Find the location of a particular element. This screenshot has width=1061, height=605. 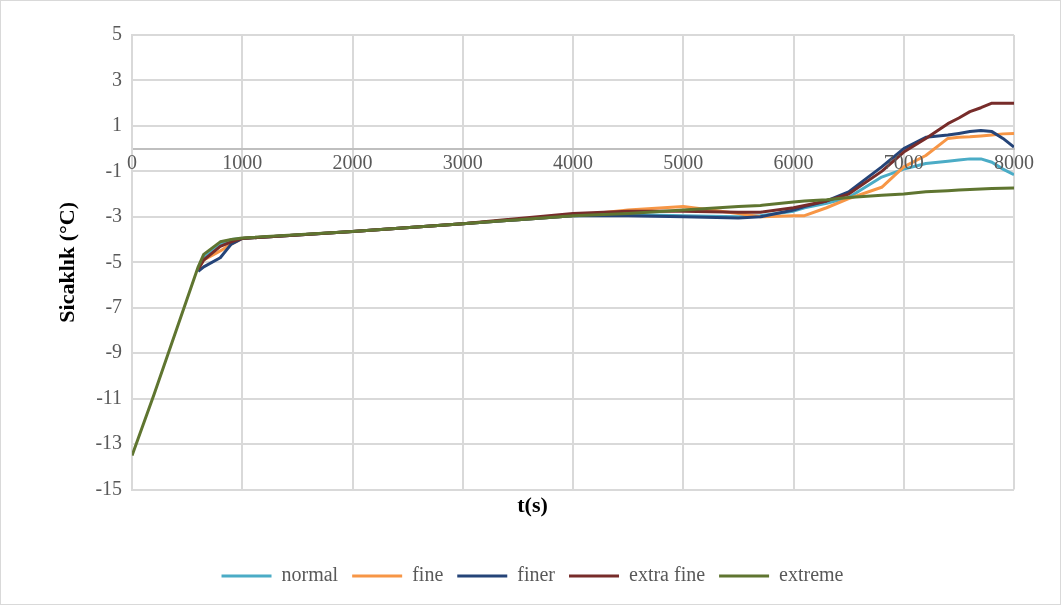

legend-label: extreme is located at coordinates (811, 574).